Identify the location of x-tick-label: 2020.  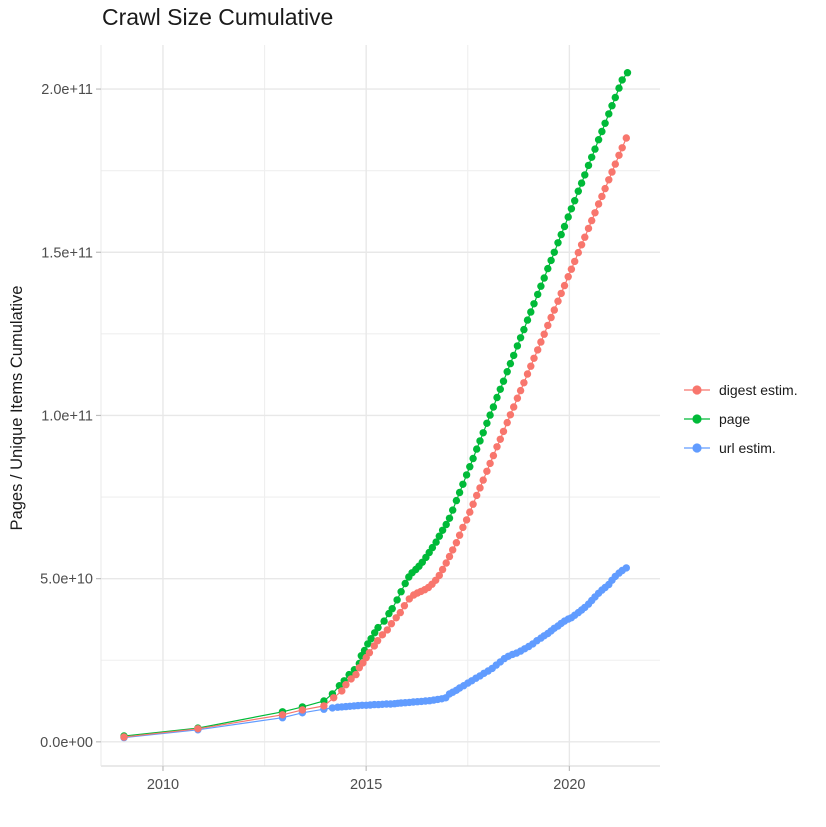
(569, 785).